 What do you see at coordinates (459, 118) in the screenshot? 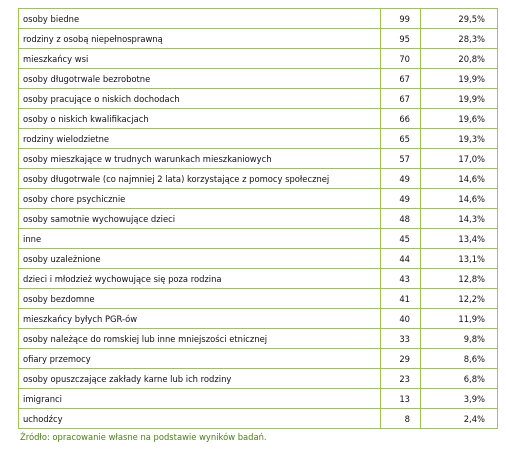
I see `row-percent: 19,6%` at bounding box center [459, 118].